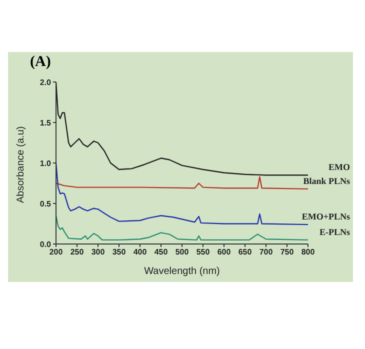  Describe the element at coordinates (21, 164) in the screenshot. I see `y-axis-title: Absorbance (a.u)` at that location.